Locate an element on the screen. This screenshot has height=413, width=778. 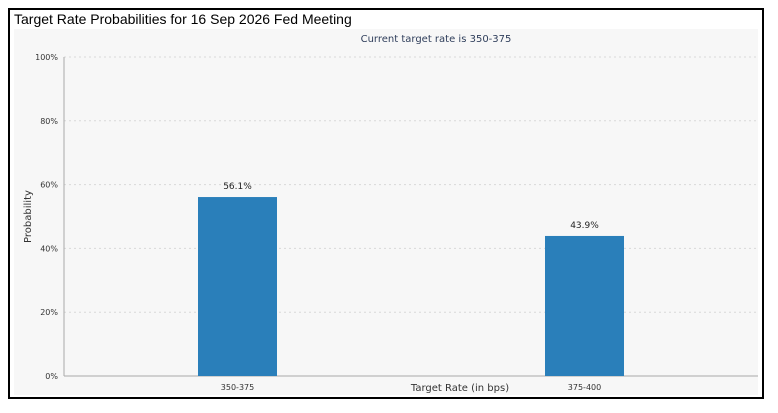
data-label: 56.1% is located at coordinates (237, 187).